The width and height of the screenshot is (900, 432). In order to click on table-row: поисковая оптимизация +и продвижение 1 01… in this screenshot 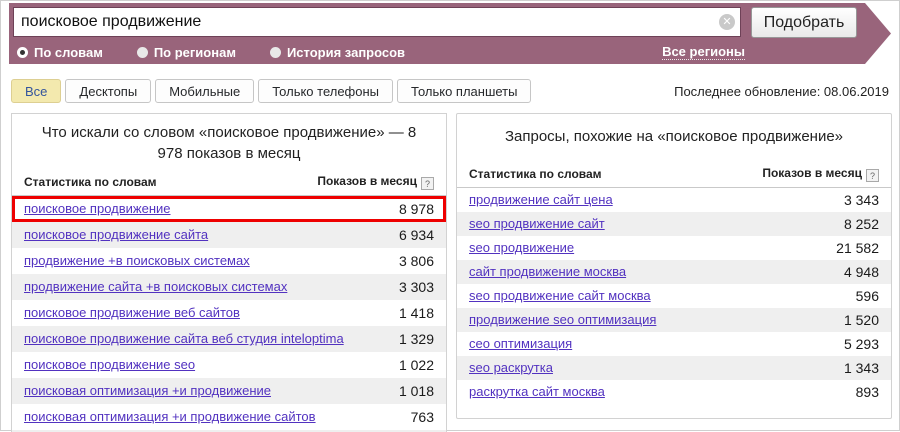, I will do `click(229, 391)`.